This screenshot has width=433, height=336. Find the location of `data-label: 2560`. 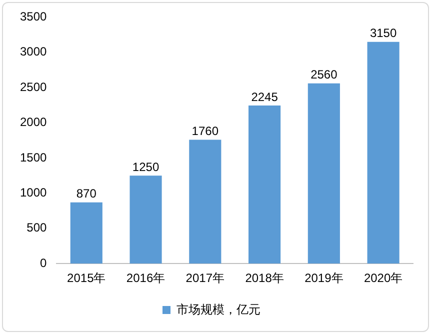

data-label: 2560 is located at coordinates (324, 75).